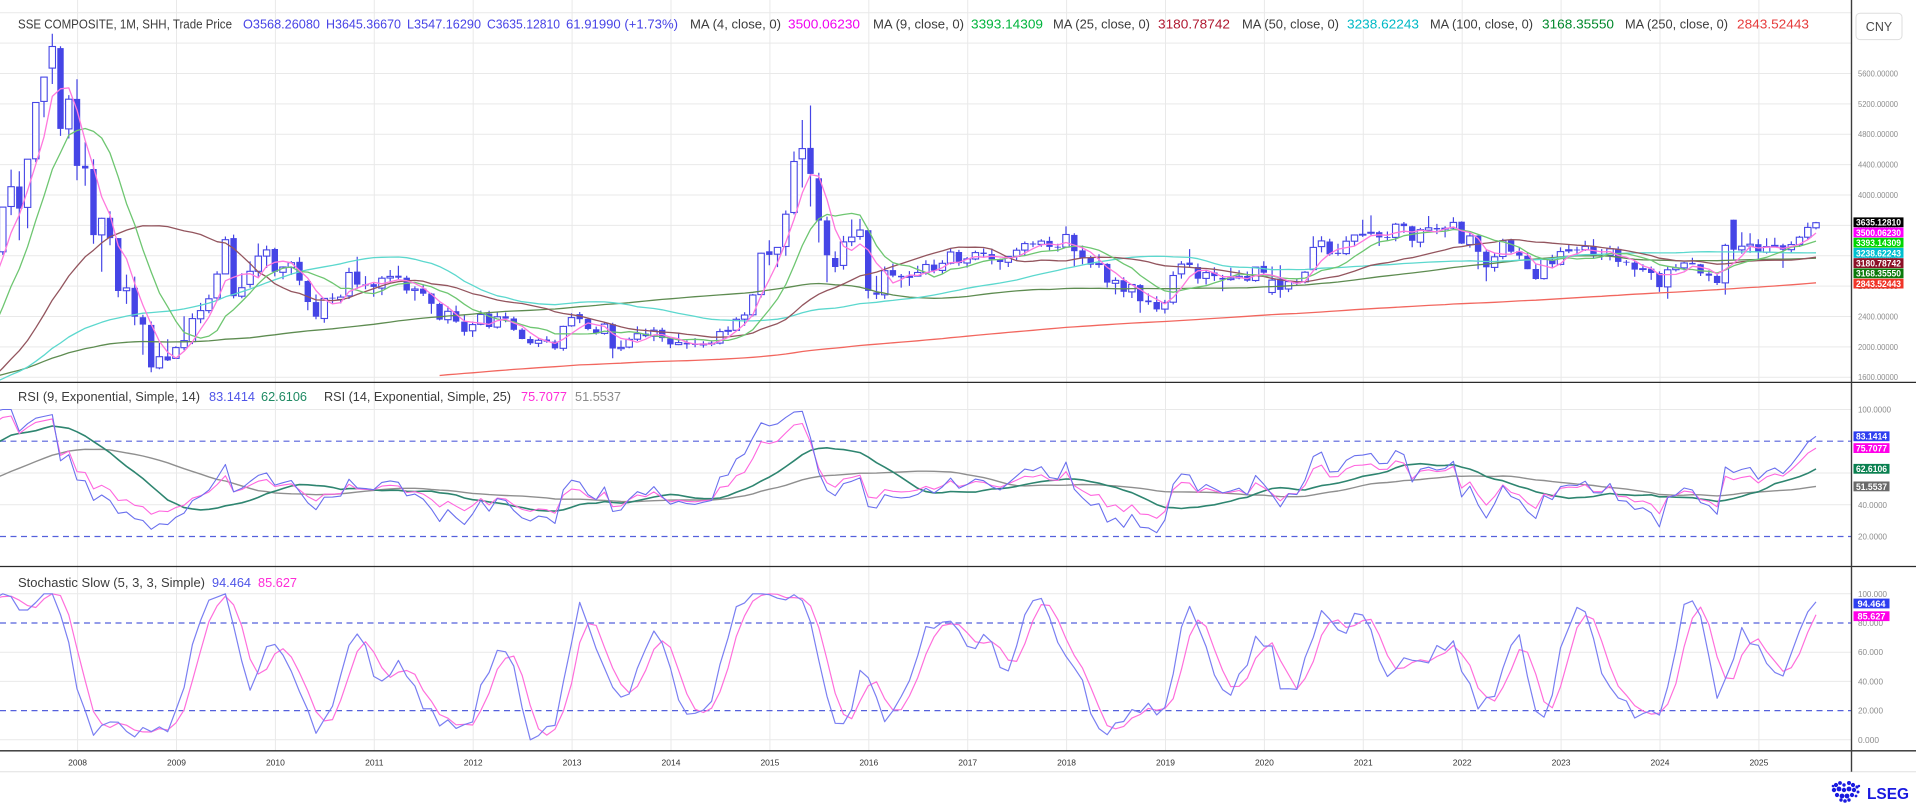 The image size is (1916, 808). I want to click on svg-text: 2019, so click(1165, 763).